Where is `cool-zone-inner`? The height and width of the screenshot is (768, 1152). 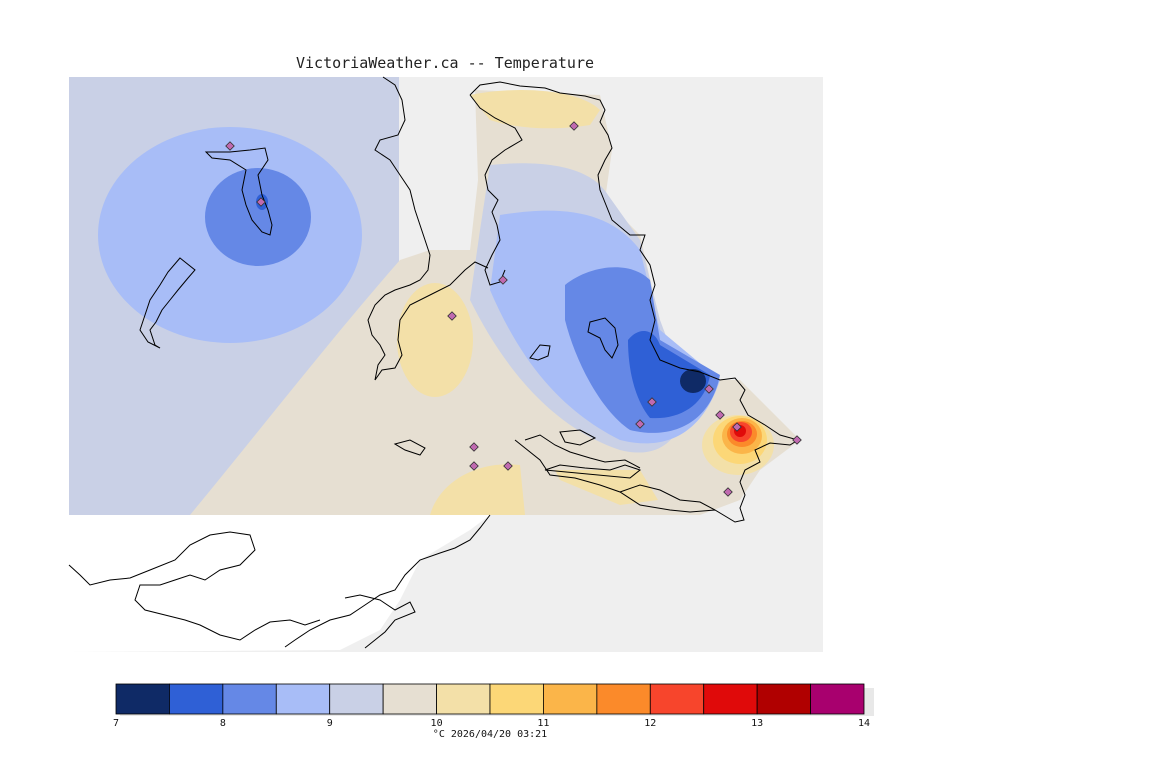 cool-zone-inner is located at coordinates (258, 217).